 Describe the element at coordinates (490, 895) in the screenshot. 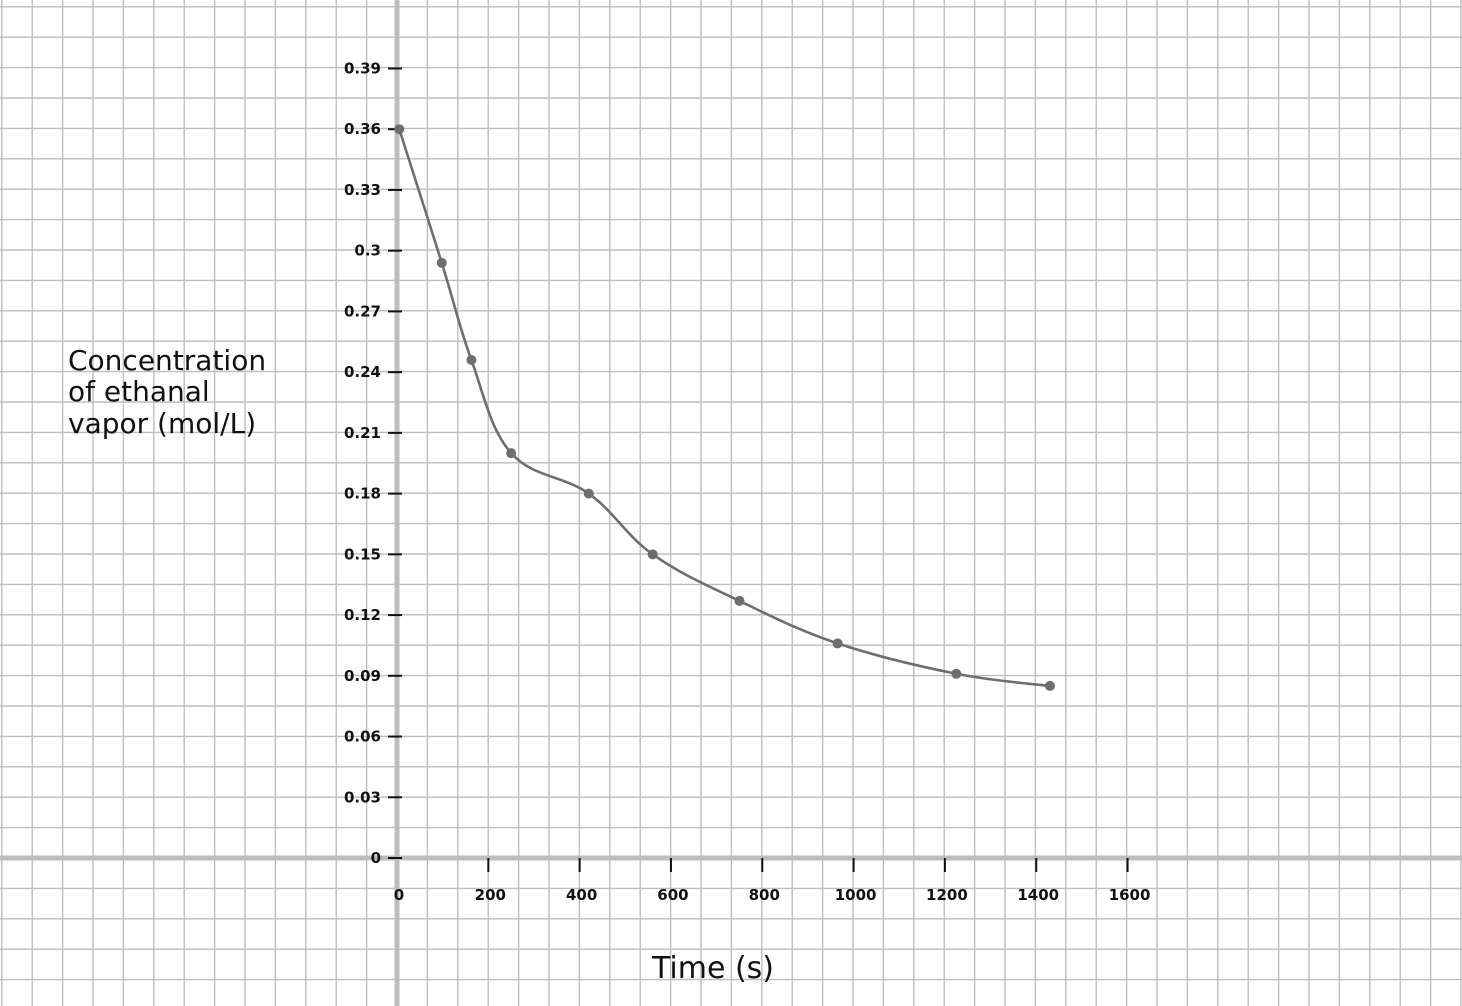

I see `x-tick-label: 200` at that location.